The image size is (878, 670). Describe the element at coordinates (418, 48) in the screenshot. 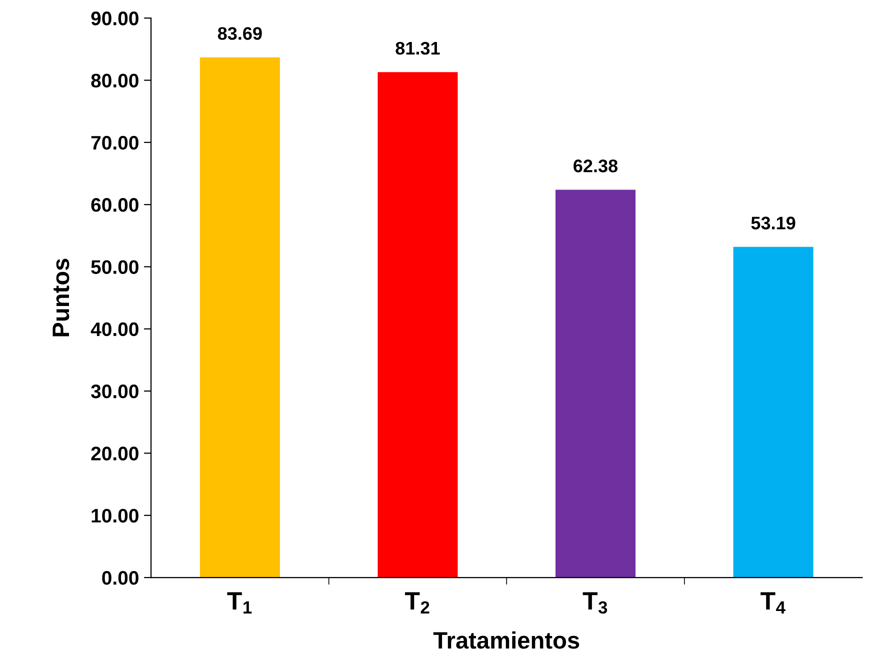

I see `data-label: 81.31` at that location.